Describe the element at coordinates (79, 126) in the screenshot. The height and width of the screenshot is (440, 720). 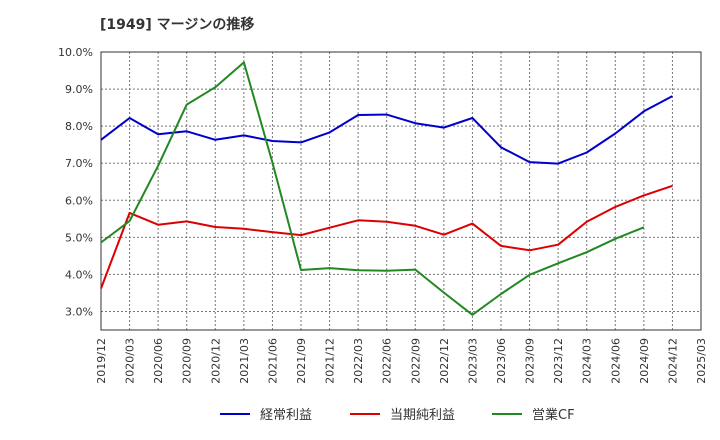
I see `y-tick-label: 8.0%` at that location.